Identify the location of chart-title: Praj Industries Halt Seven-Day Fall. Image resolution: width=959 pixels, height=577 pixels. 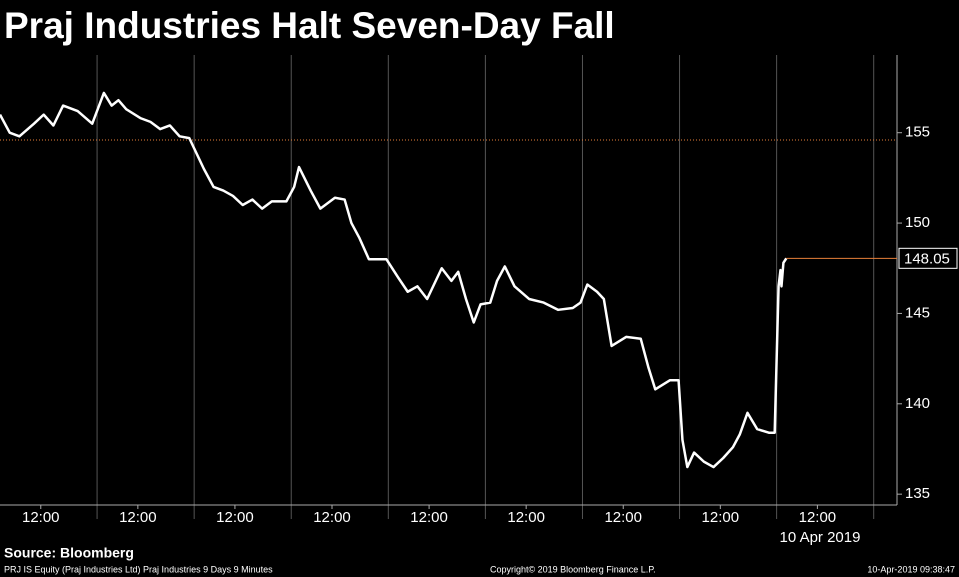
(309, 25).